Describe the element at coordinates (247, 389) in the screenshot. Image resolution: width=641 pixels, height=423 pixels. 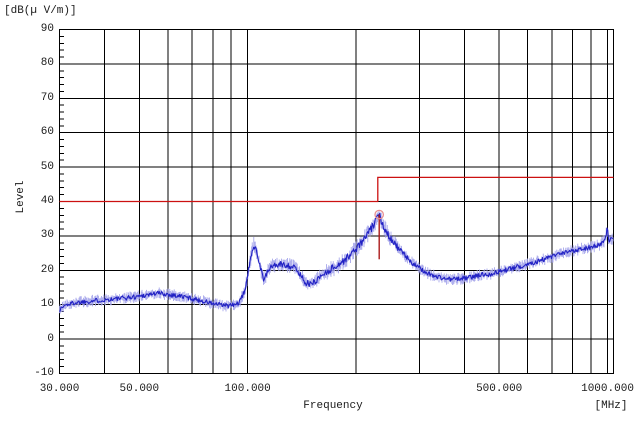
I see `x-tick-label: 100.000` at that location.